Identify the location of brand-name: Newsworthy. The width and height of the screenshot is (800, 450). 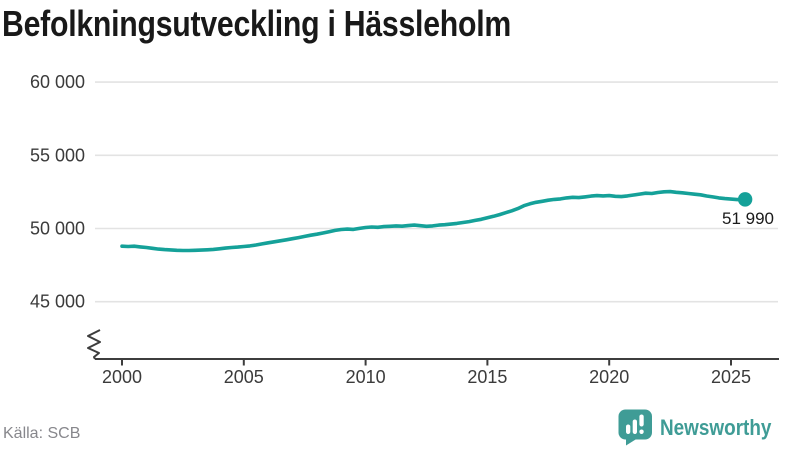
(716, 427).